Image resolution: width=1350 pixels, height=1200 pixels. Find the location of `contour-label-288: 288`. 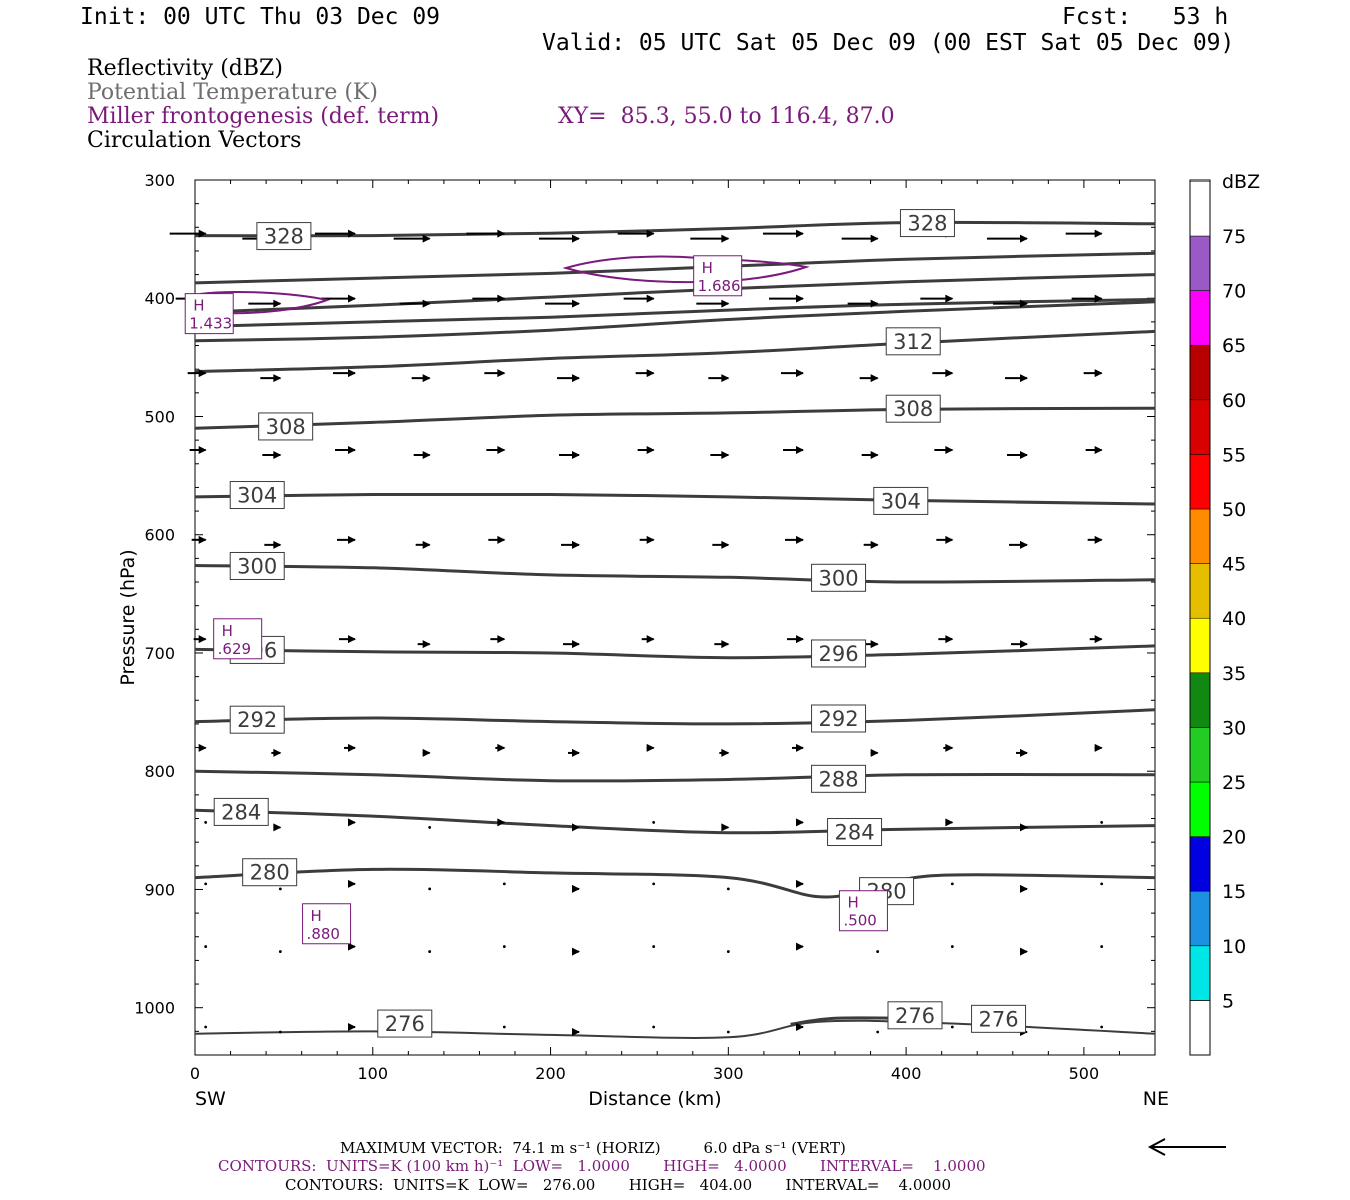

contour-label-288: 288 is located at coordinates (839, 779).